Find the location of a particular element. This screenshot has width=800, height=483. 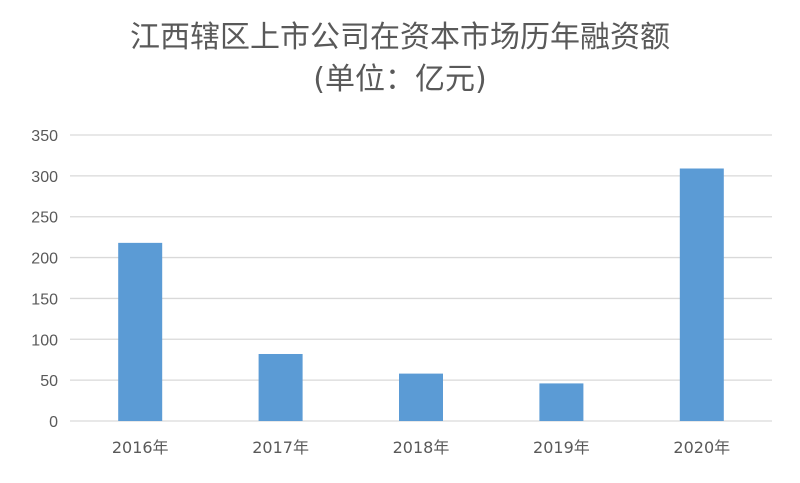

y-tick-label: 50 is located at coordinates (49, 381).